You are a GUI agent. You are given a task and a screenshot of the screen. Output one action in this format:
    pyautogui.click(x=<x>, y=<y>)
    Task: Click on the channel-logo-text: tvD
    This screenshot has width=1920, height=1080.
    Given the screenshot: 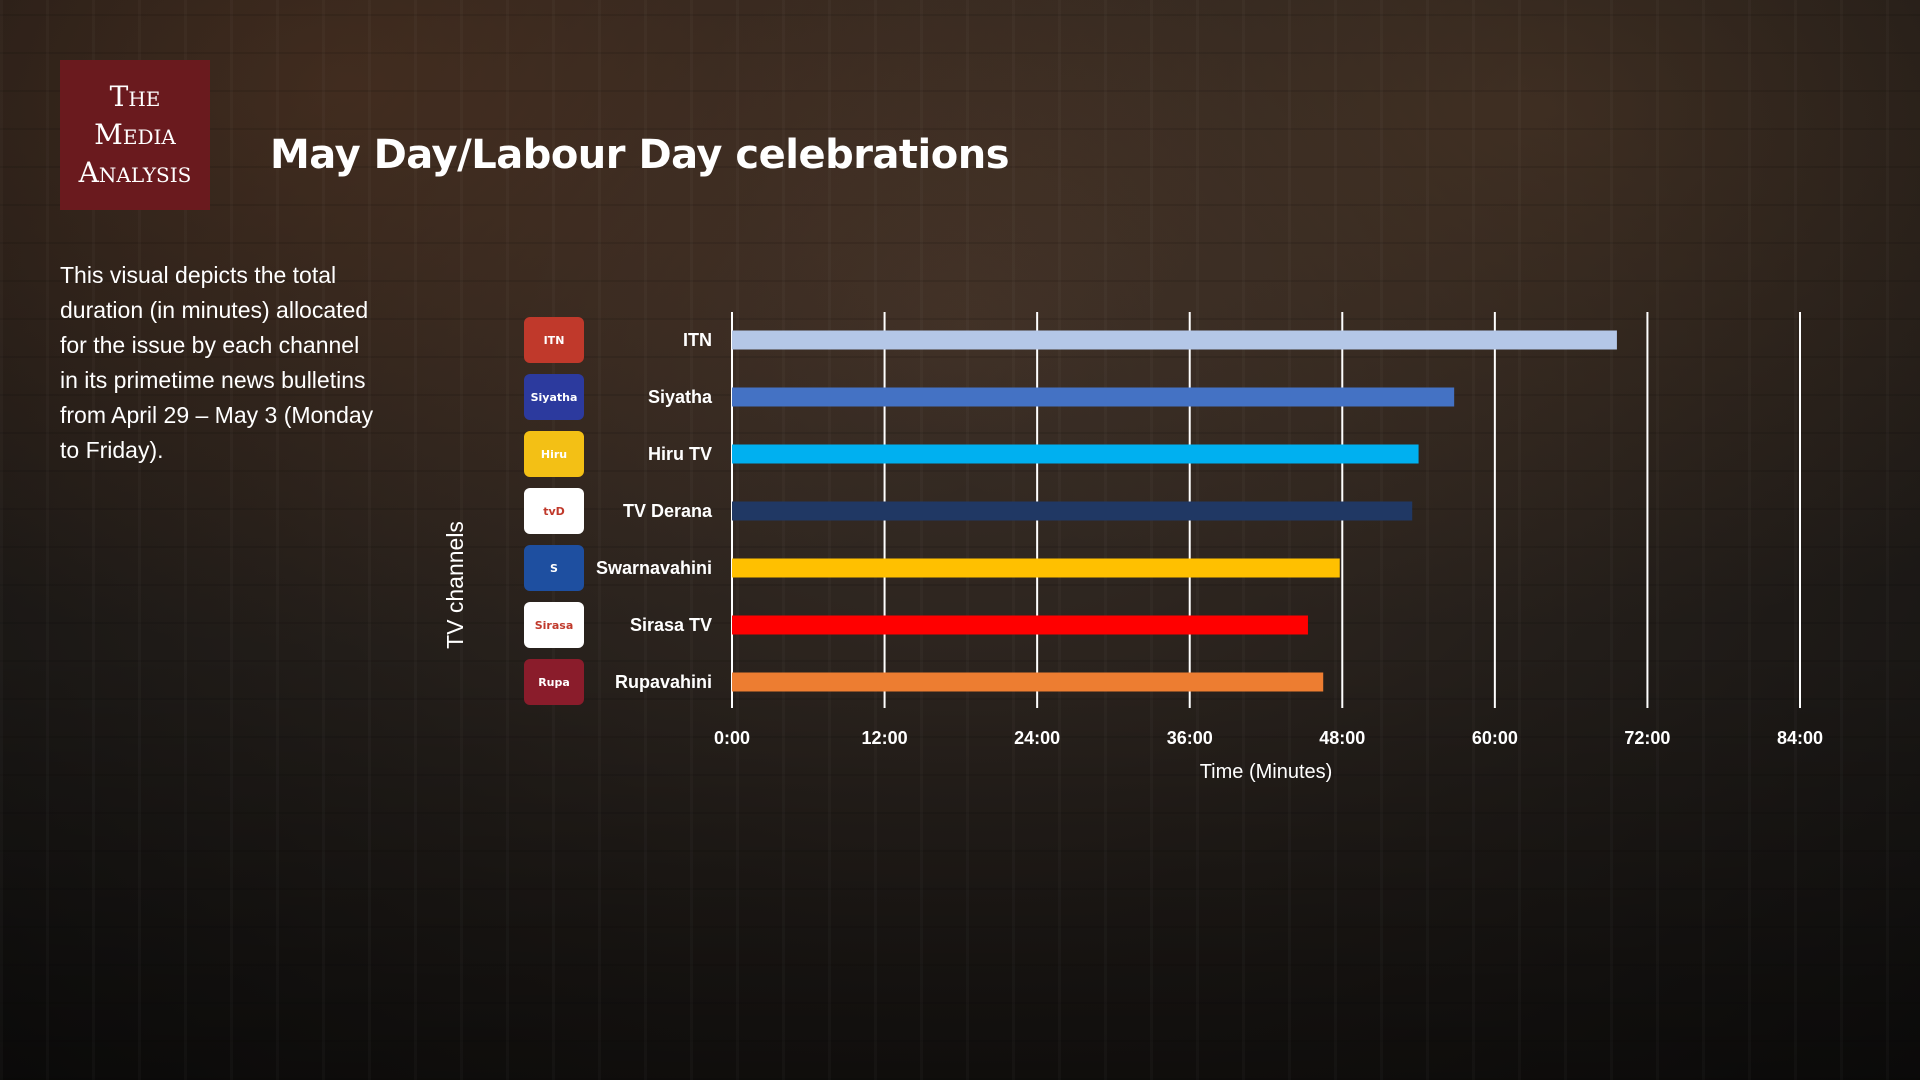 What is the action you would take?
    pyautogui.click(x=554, y=511)
    